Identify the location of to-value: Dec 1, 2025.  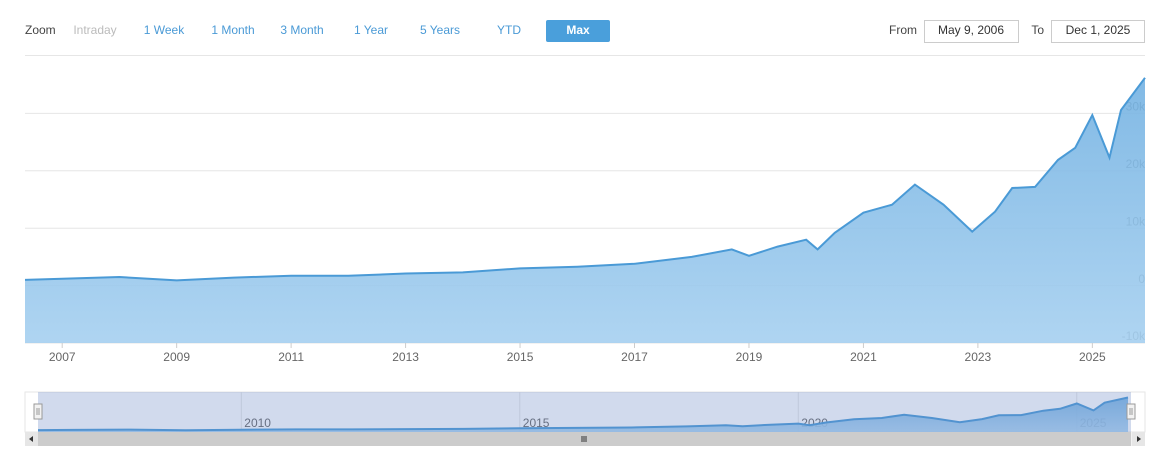
(1098, 30).